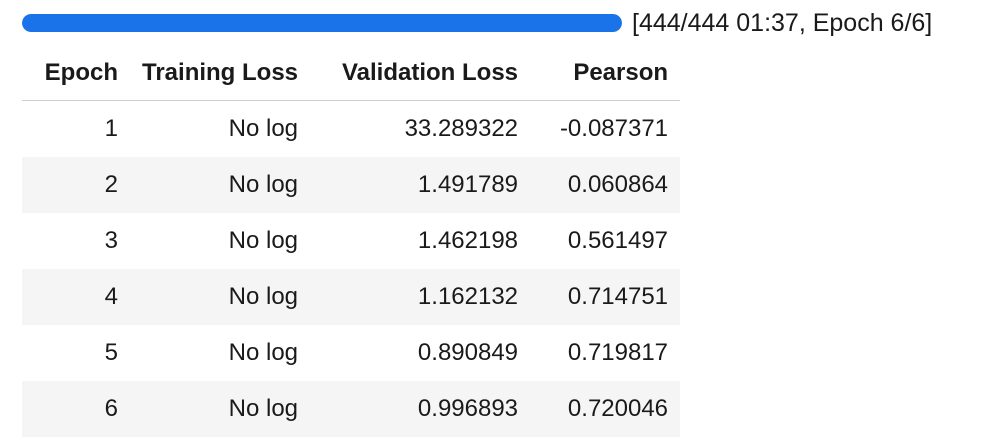 The width and height of the screenshot is (1006, 448). I want to click on cell-epoch: 4, so click(76, 297).